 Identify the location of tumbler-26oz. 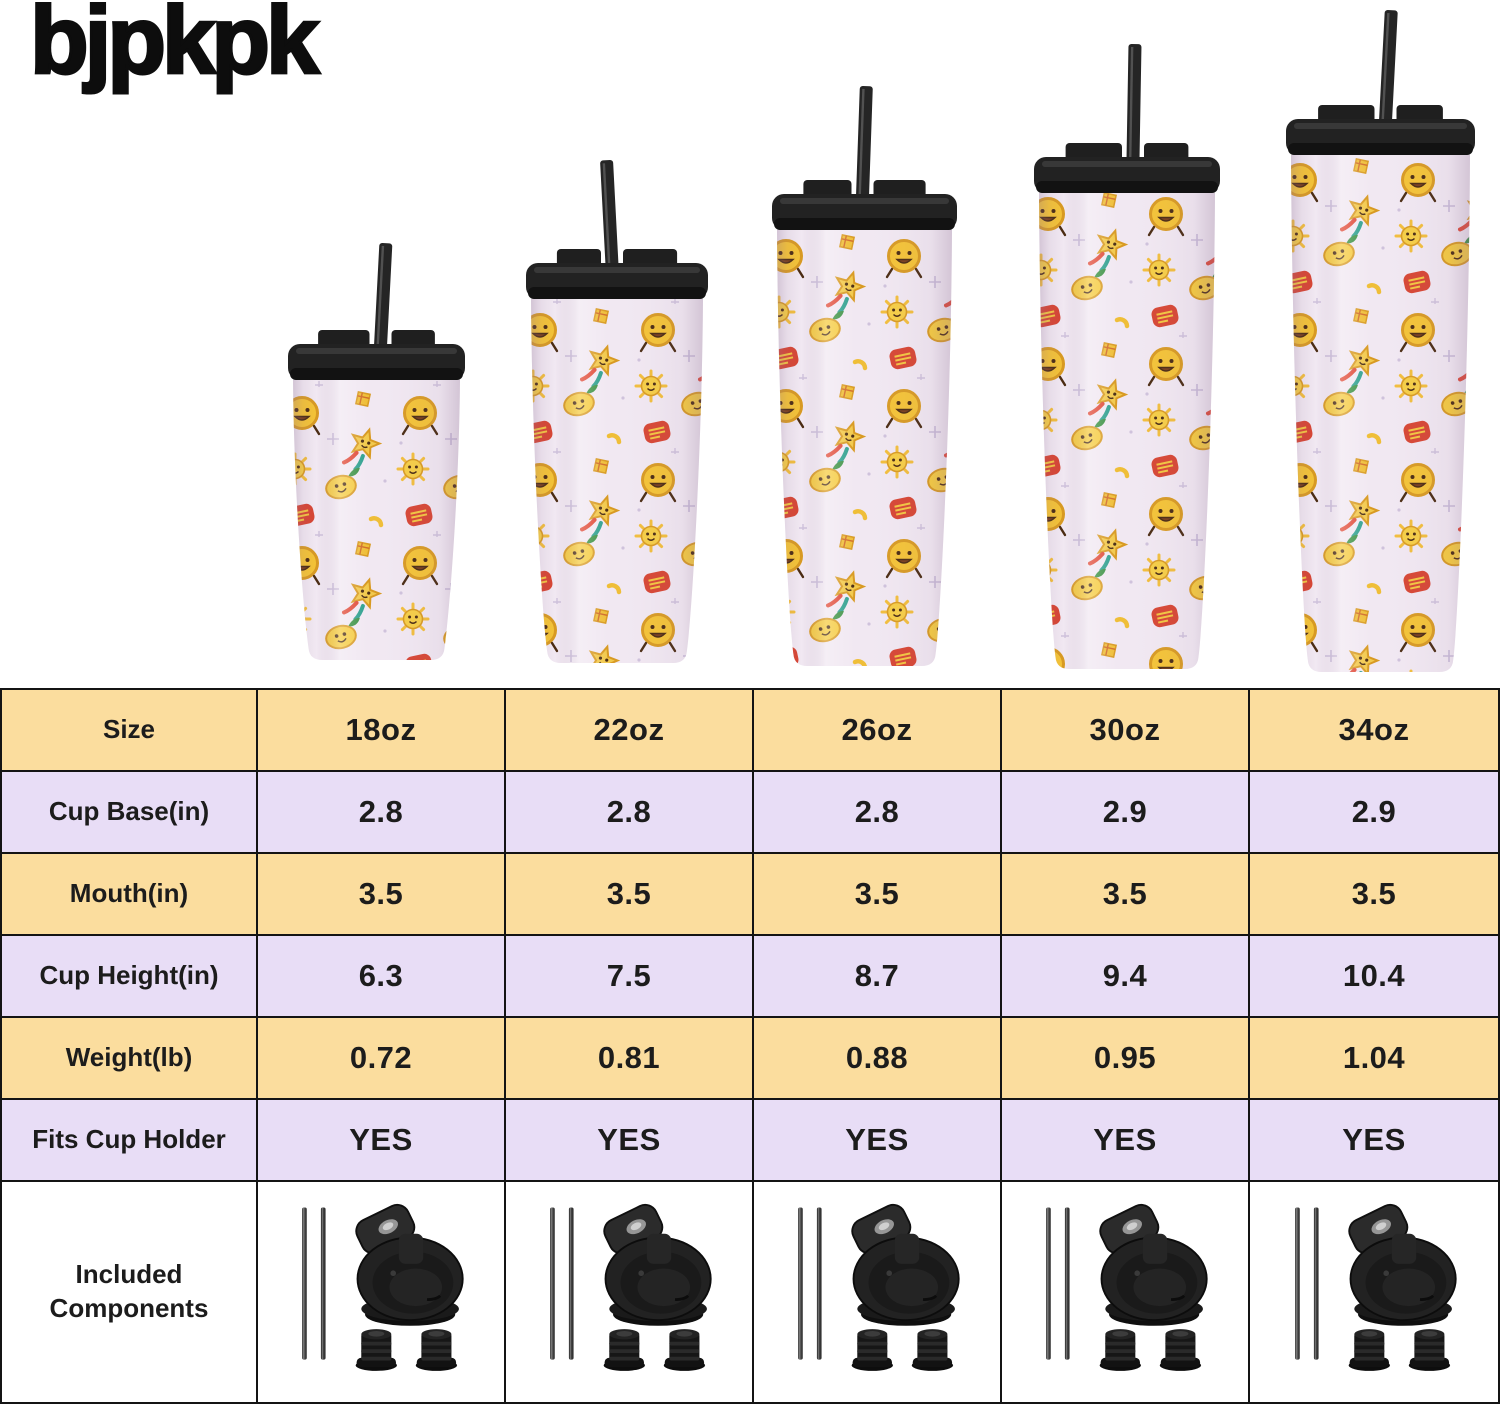
(864, 376).